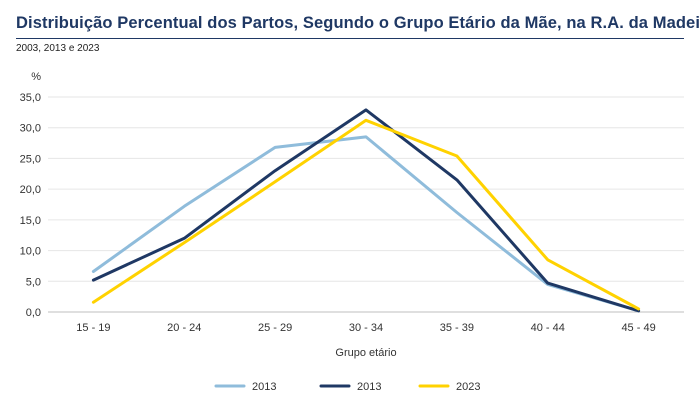 The image size is (700, 400). Describe the element at coordinates (275, 328) in the screenshot. I see `x-tick-label: 25 - 29` at that location.